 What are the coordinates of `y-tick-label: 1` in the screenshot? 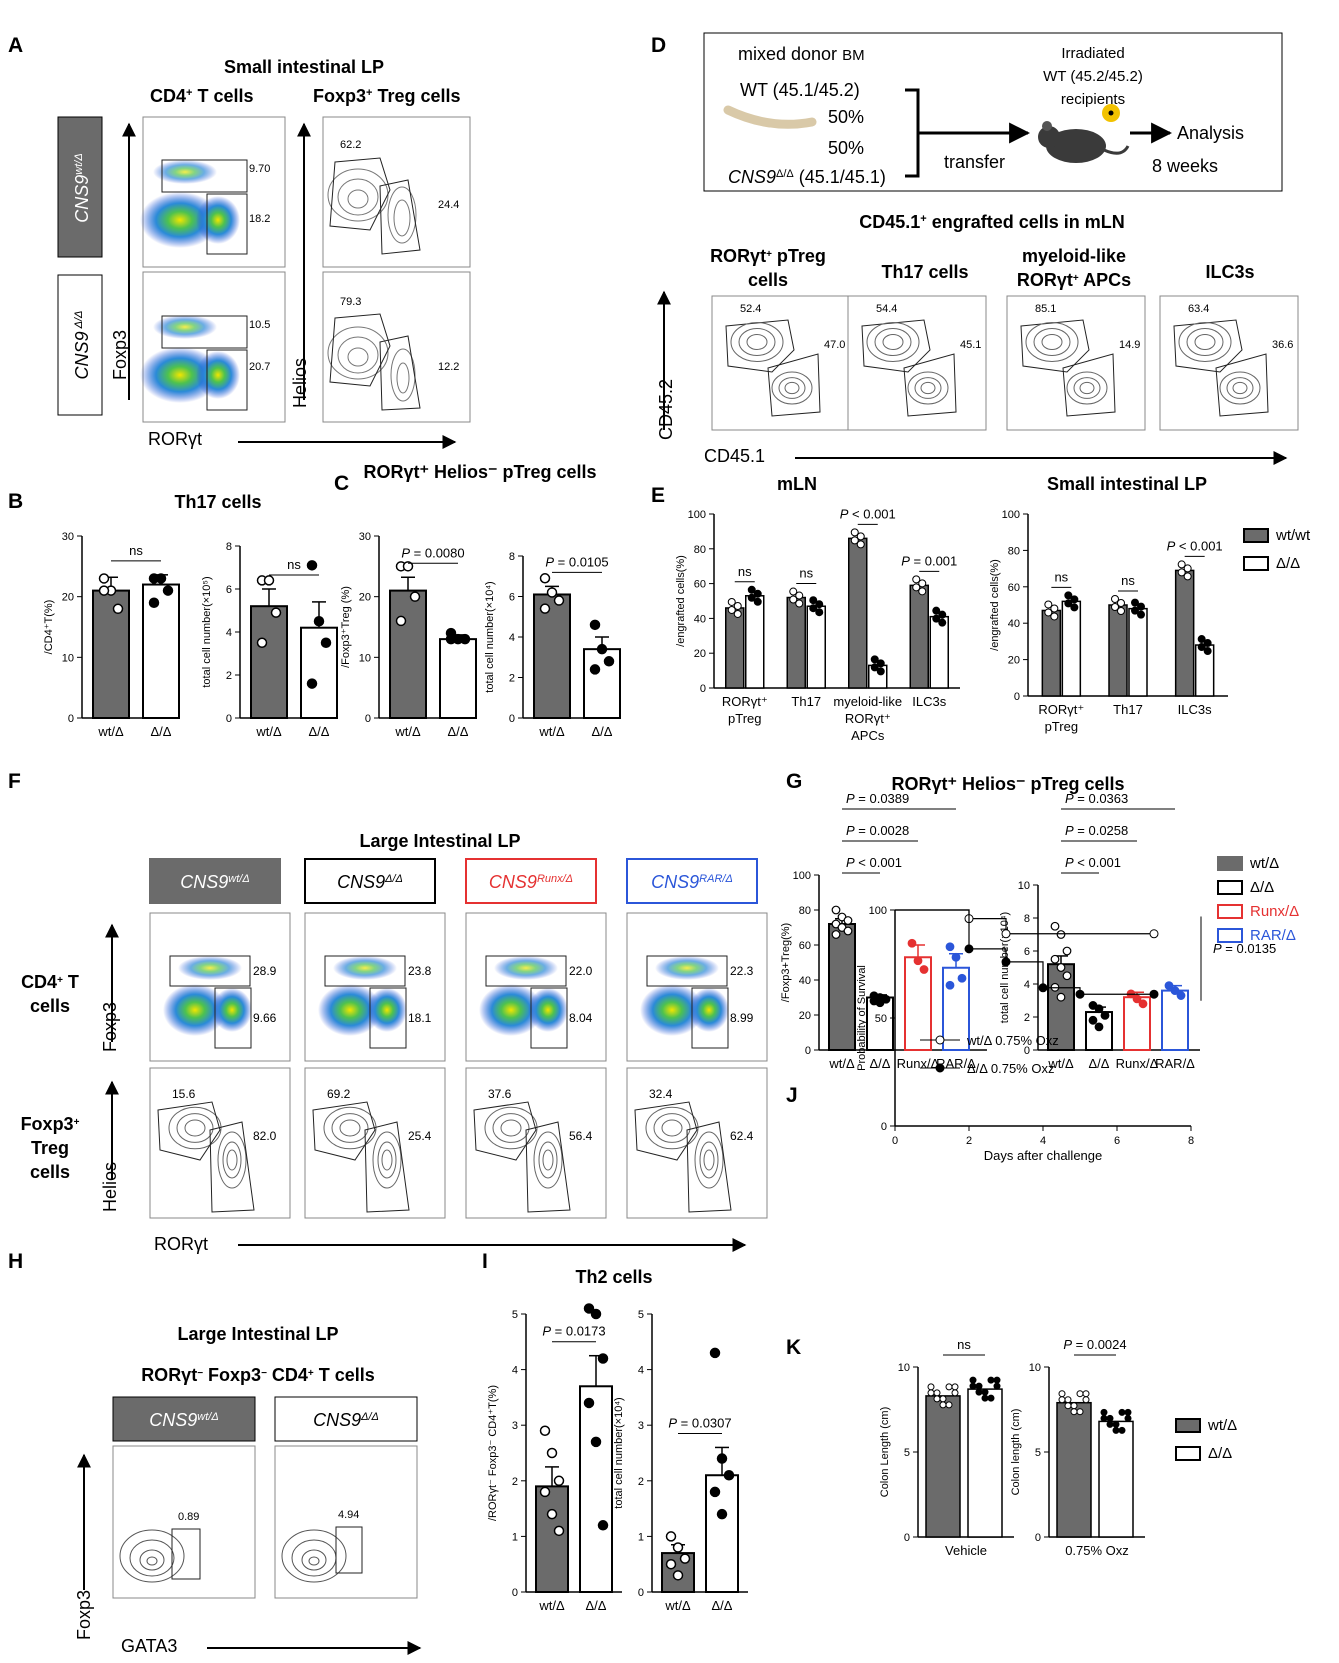 It's located at (641, 1537).